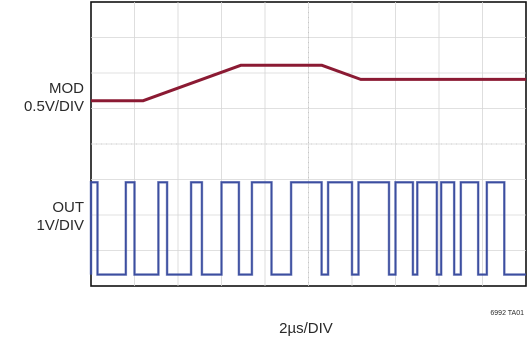 This screenshot has height=345, width=528. I want to click on out-channel-scale: 1V/DIV, so click(60, 225).